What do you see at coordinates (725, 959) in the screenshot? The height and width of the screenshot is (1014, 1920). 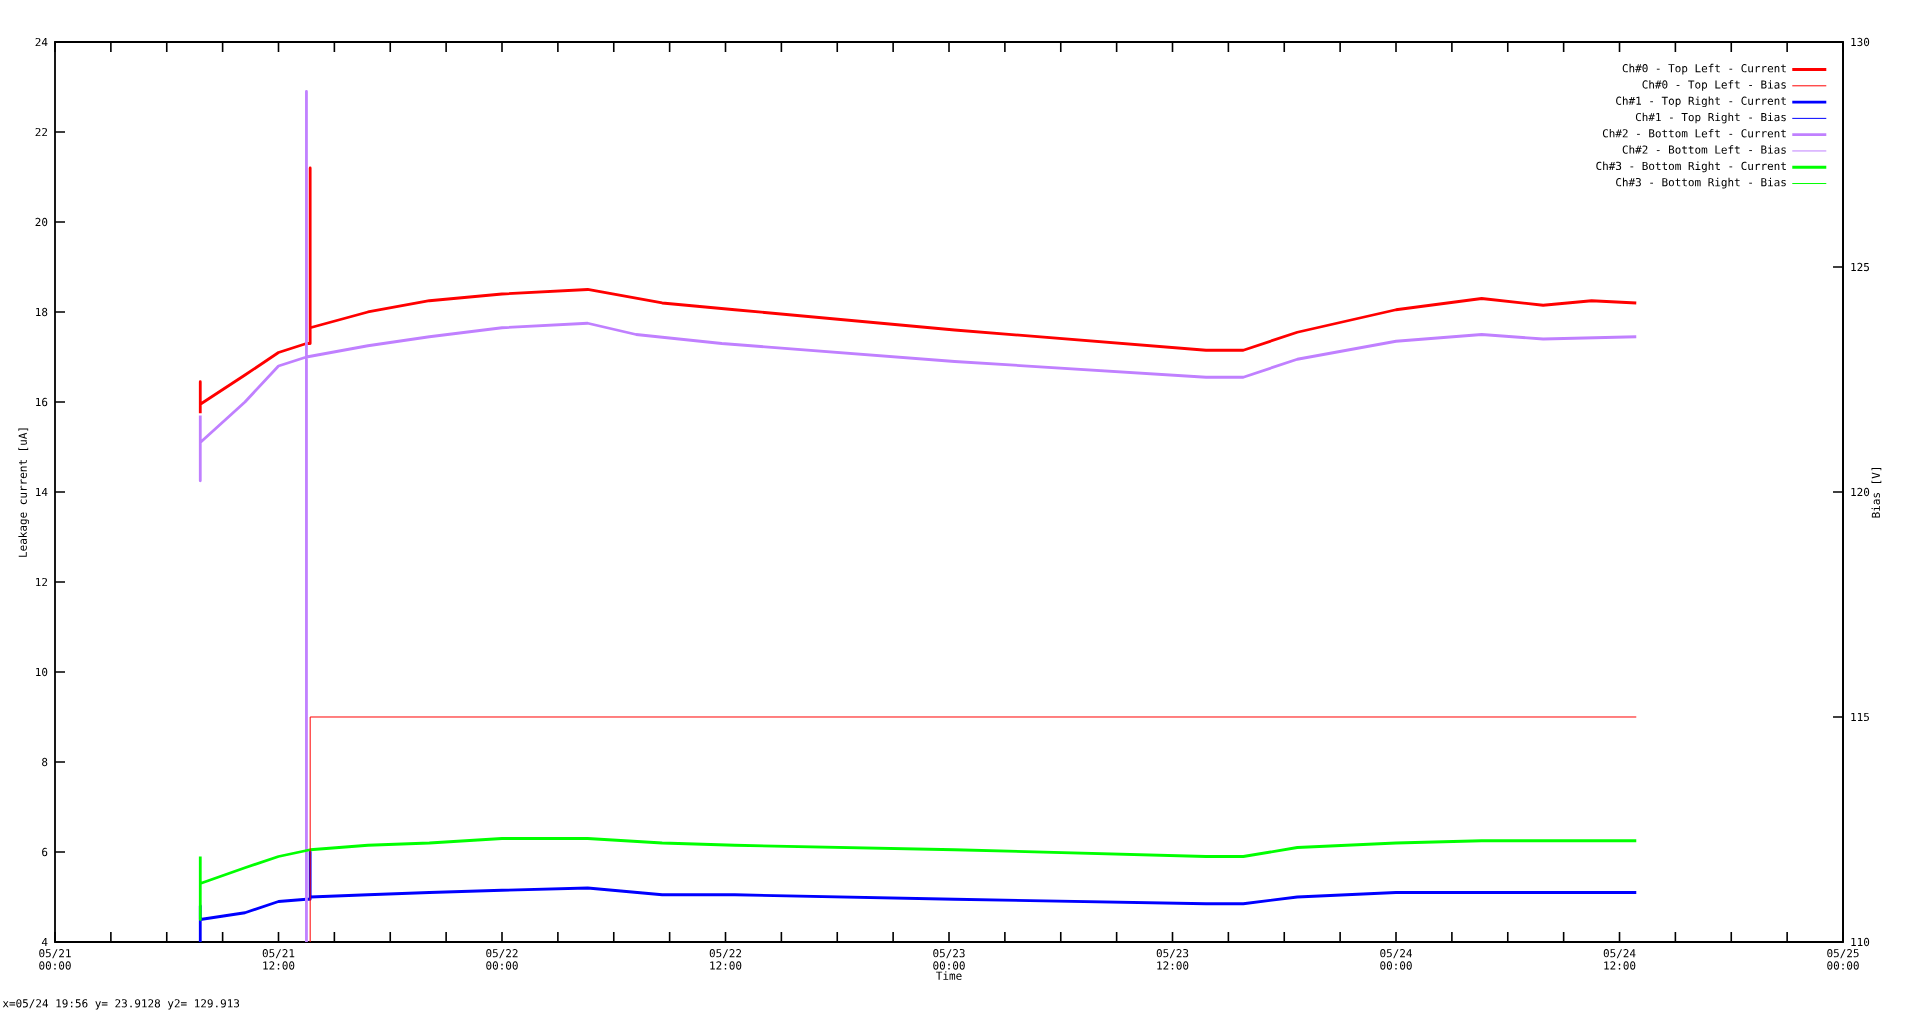 I see `x-tick-label: 05/22 12:00` at bounding box center [725, 959].